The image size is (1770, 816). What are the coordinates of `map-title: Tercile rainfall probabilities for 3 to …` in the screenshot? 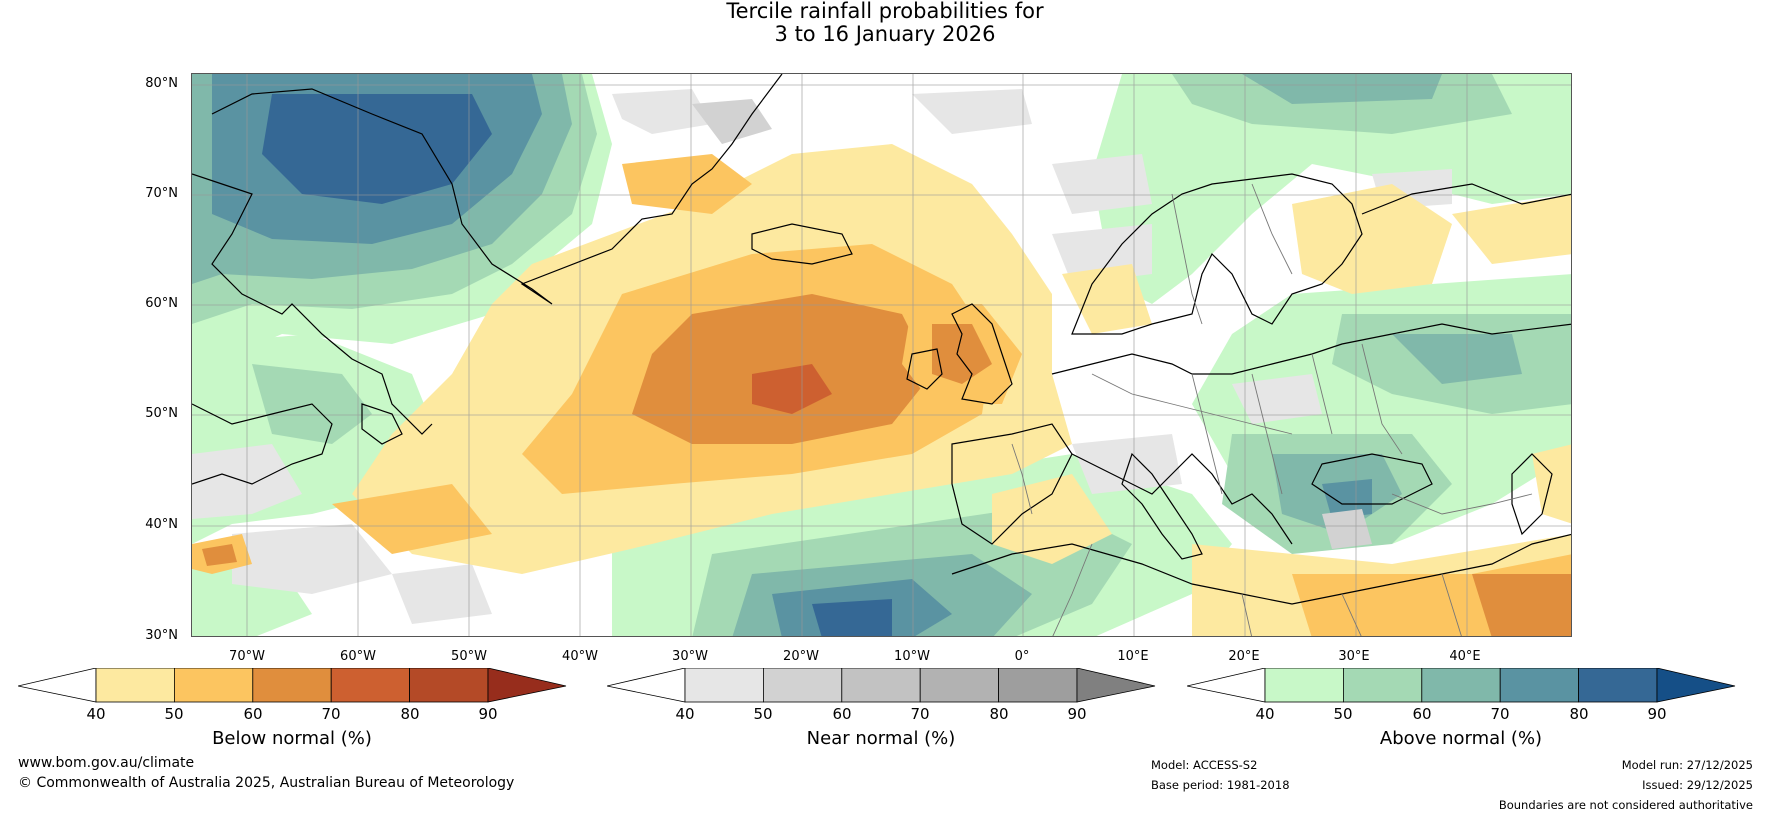 It's located at (885, 23).